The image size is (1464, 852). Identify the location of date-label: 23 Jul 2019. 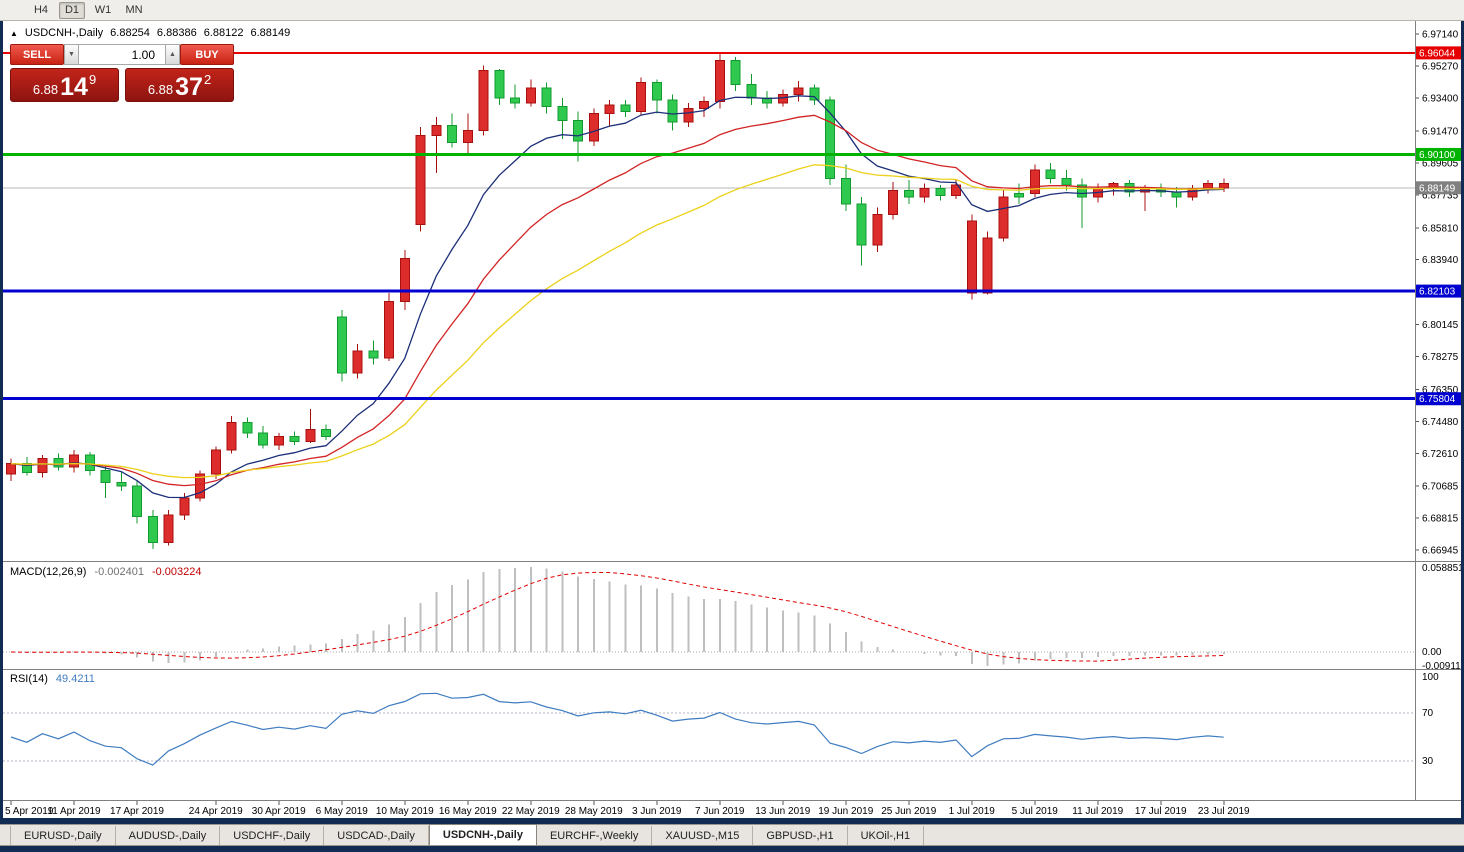
(1224, 811).